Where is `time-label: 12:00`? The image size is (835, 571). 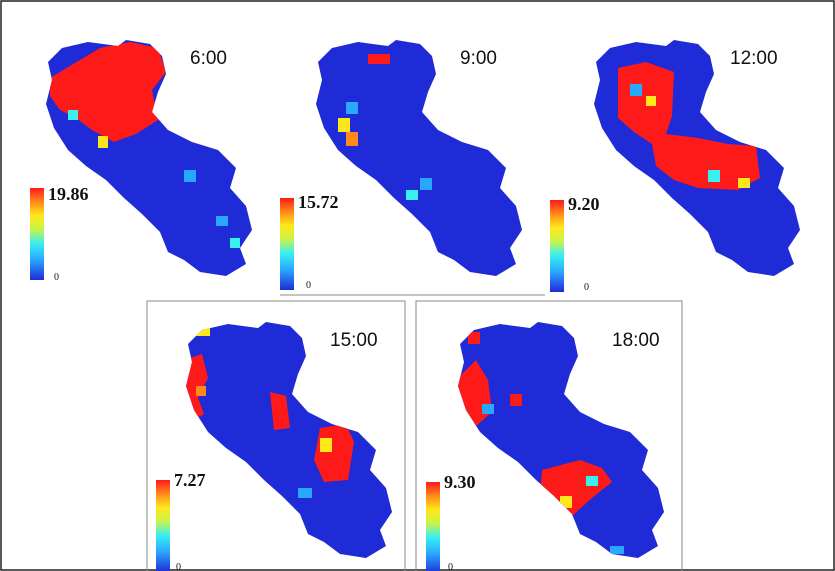 time-label: 12:00 is located at coordinates (754, 58).